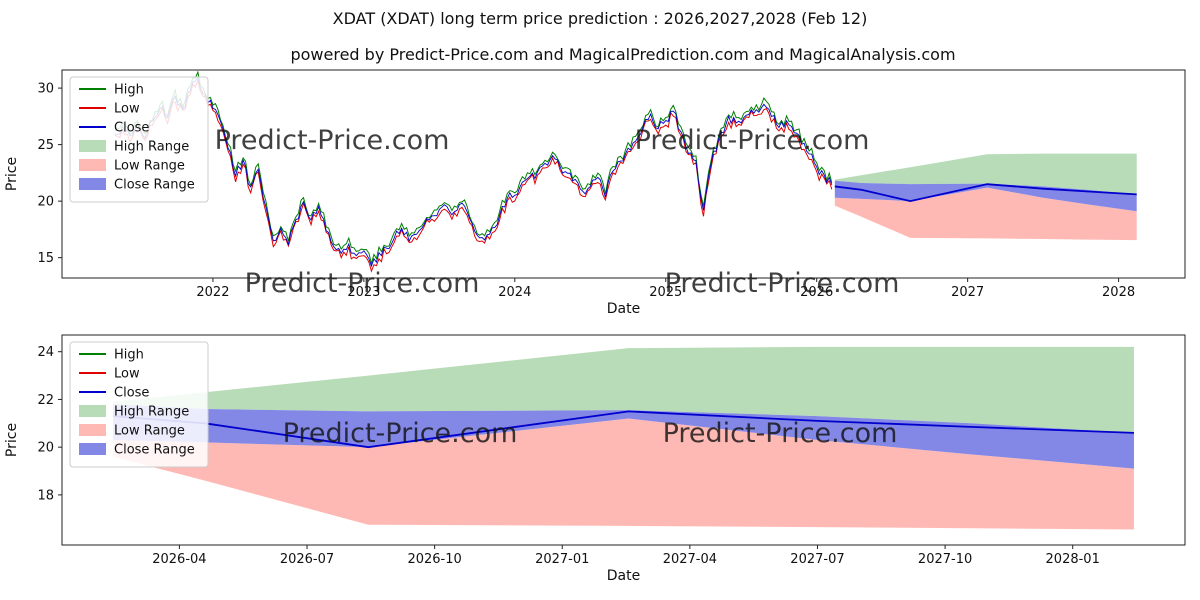 The height and width of the screenshot is (600, 1200). I want to click on y-tick-label: 30, so click(45, 89).